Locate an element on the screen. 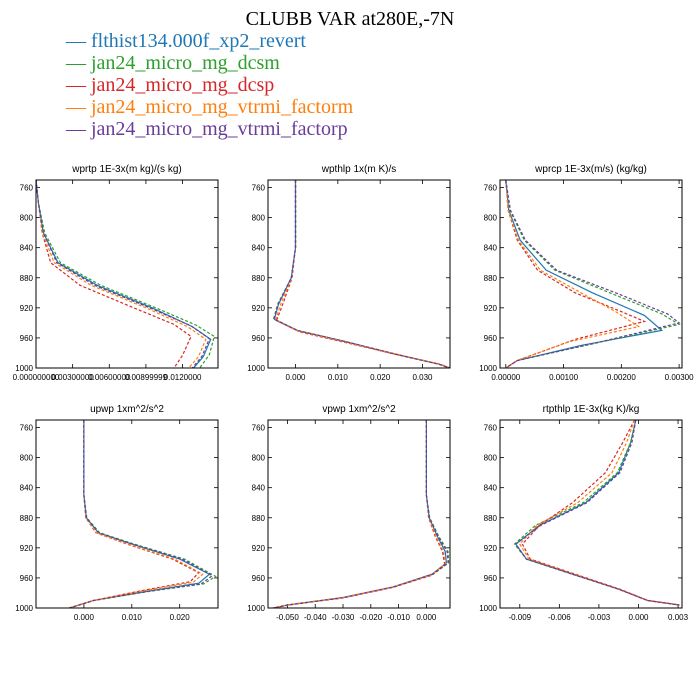  x-tick-label: -0.003 is located at coordinates (599, 617).